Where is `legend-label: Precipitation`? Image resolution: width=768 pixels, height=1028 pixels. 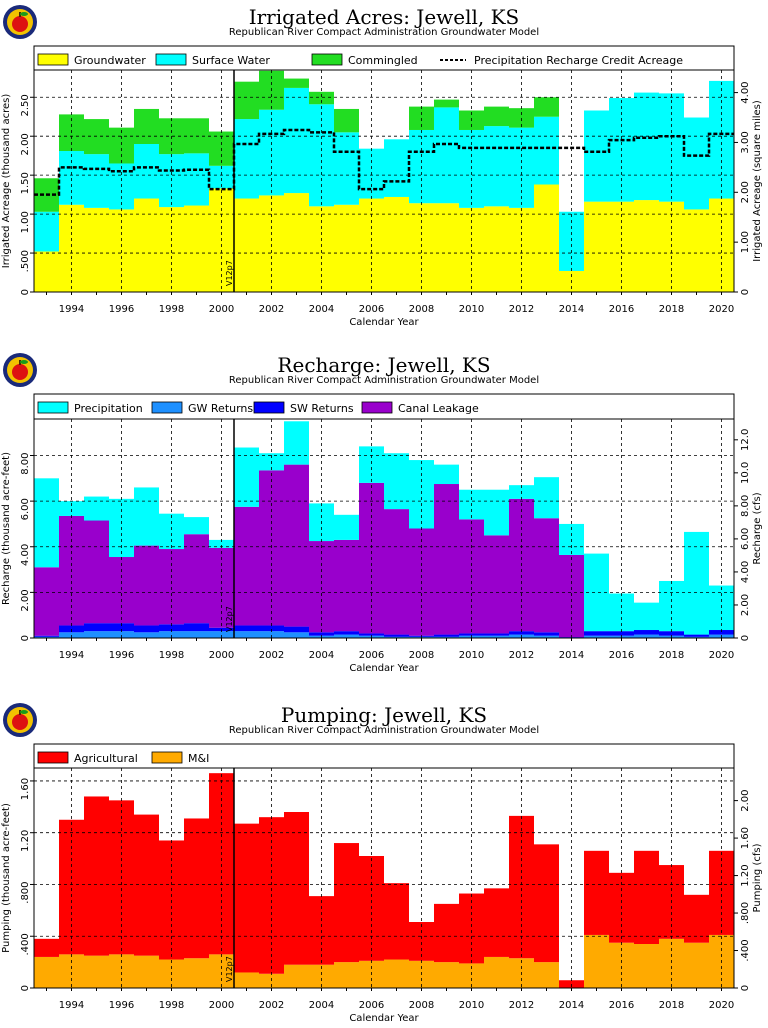
legend-label: Precipitation is located at coordinates (108, 408).